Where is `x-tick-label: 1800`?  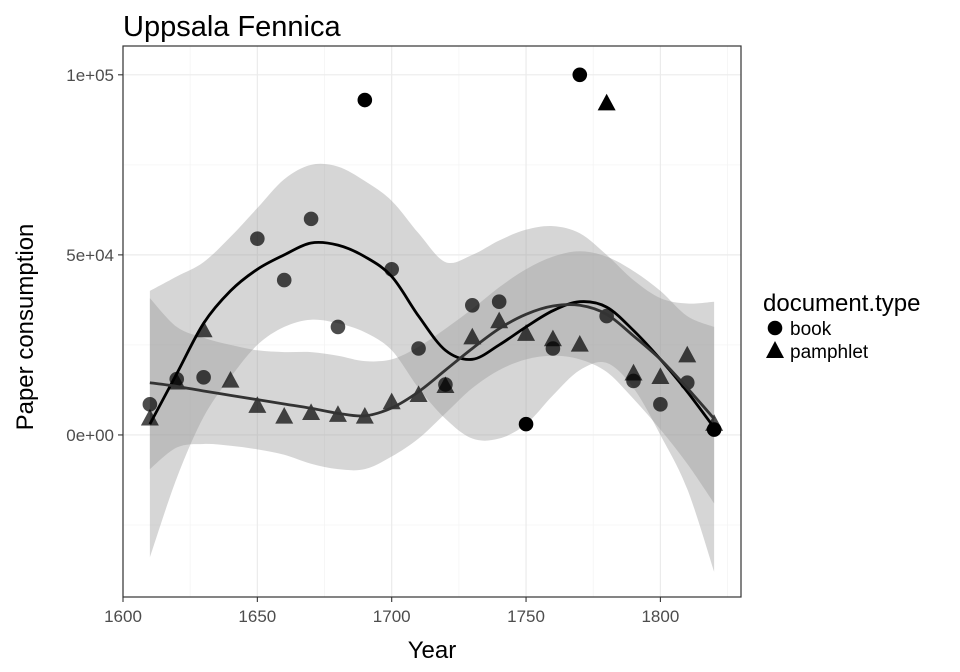 x-tick-label: 1800 is located at coordinates (660, 616).